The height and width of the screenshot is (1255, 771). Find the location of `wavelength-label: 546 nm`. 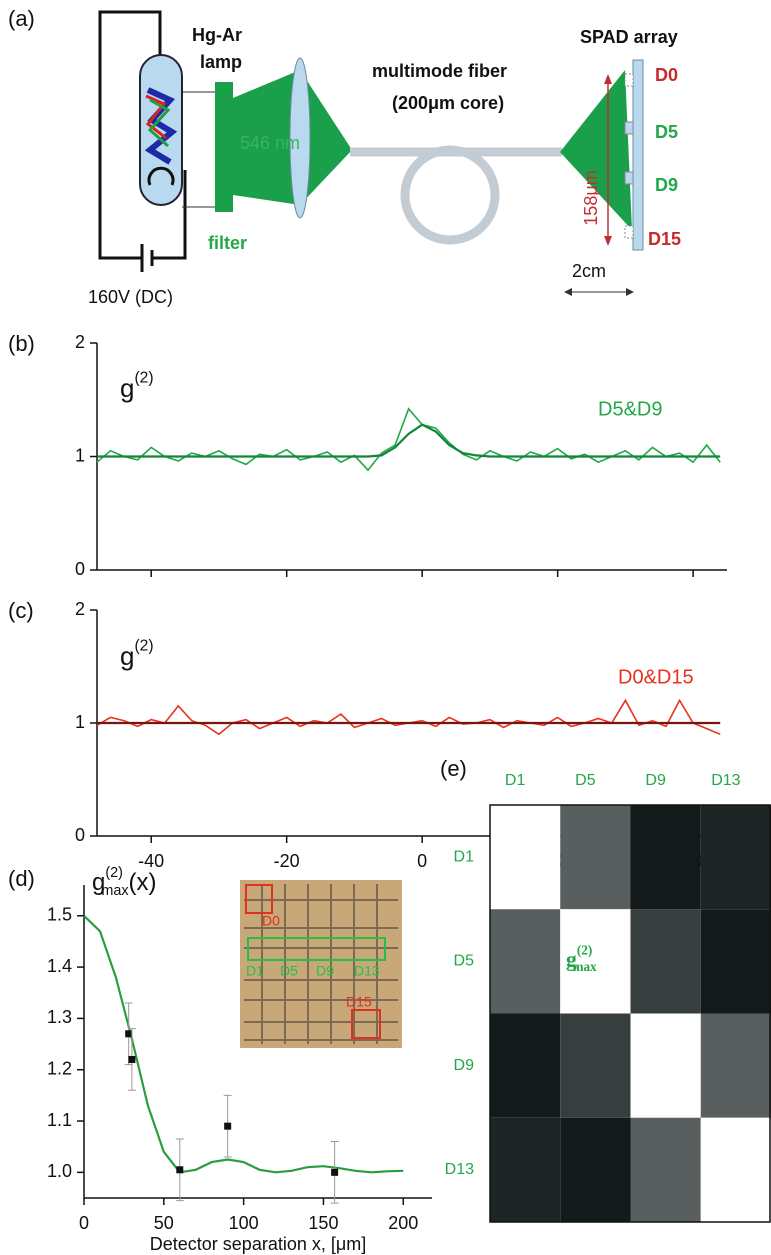

wavelength-label: 546 nm is located at coordinates (270, 143).